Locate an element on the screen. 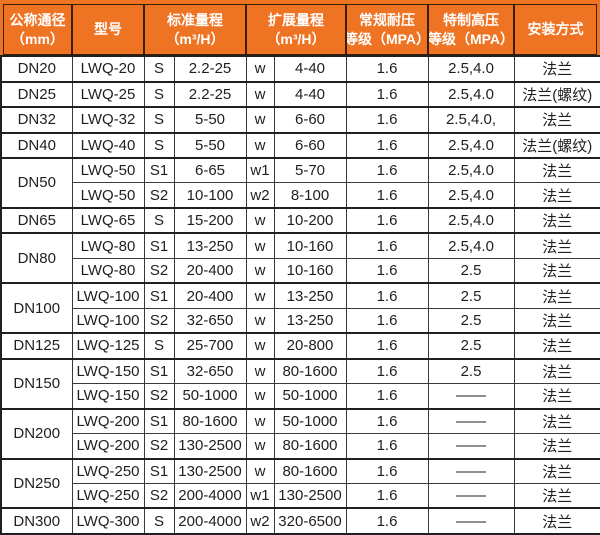 The height and width of the screenshot is (535, 600). table-row: DN200 LWQ-200 S1 80-1600 w 50-1000 1.6 —— 法兰 is located at coordinates (300, 433).